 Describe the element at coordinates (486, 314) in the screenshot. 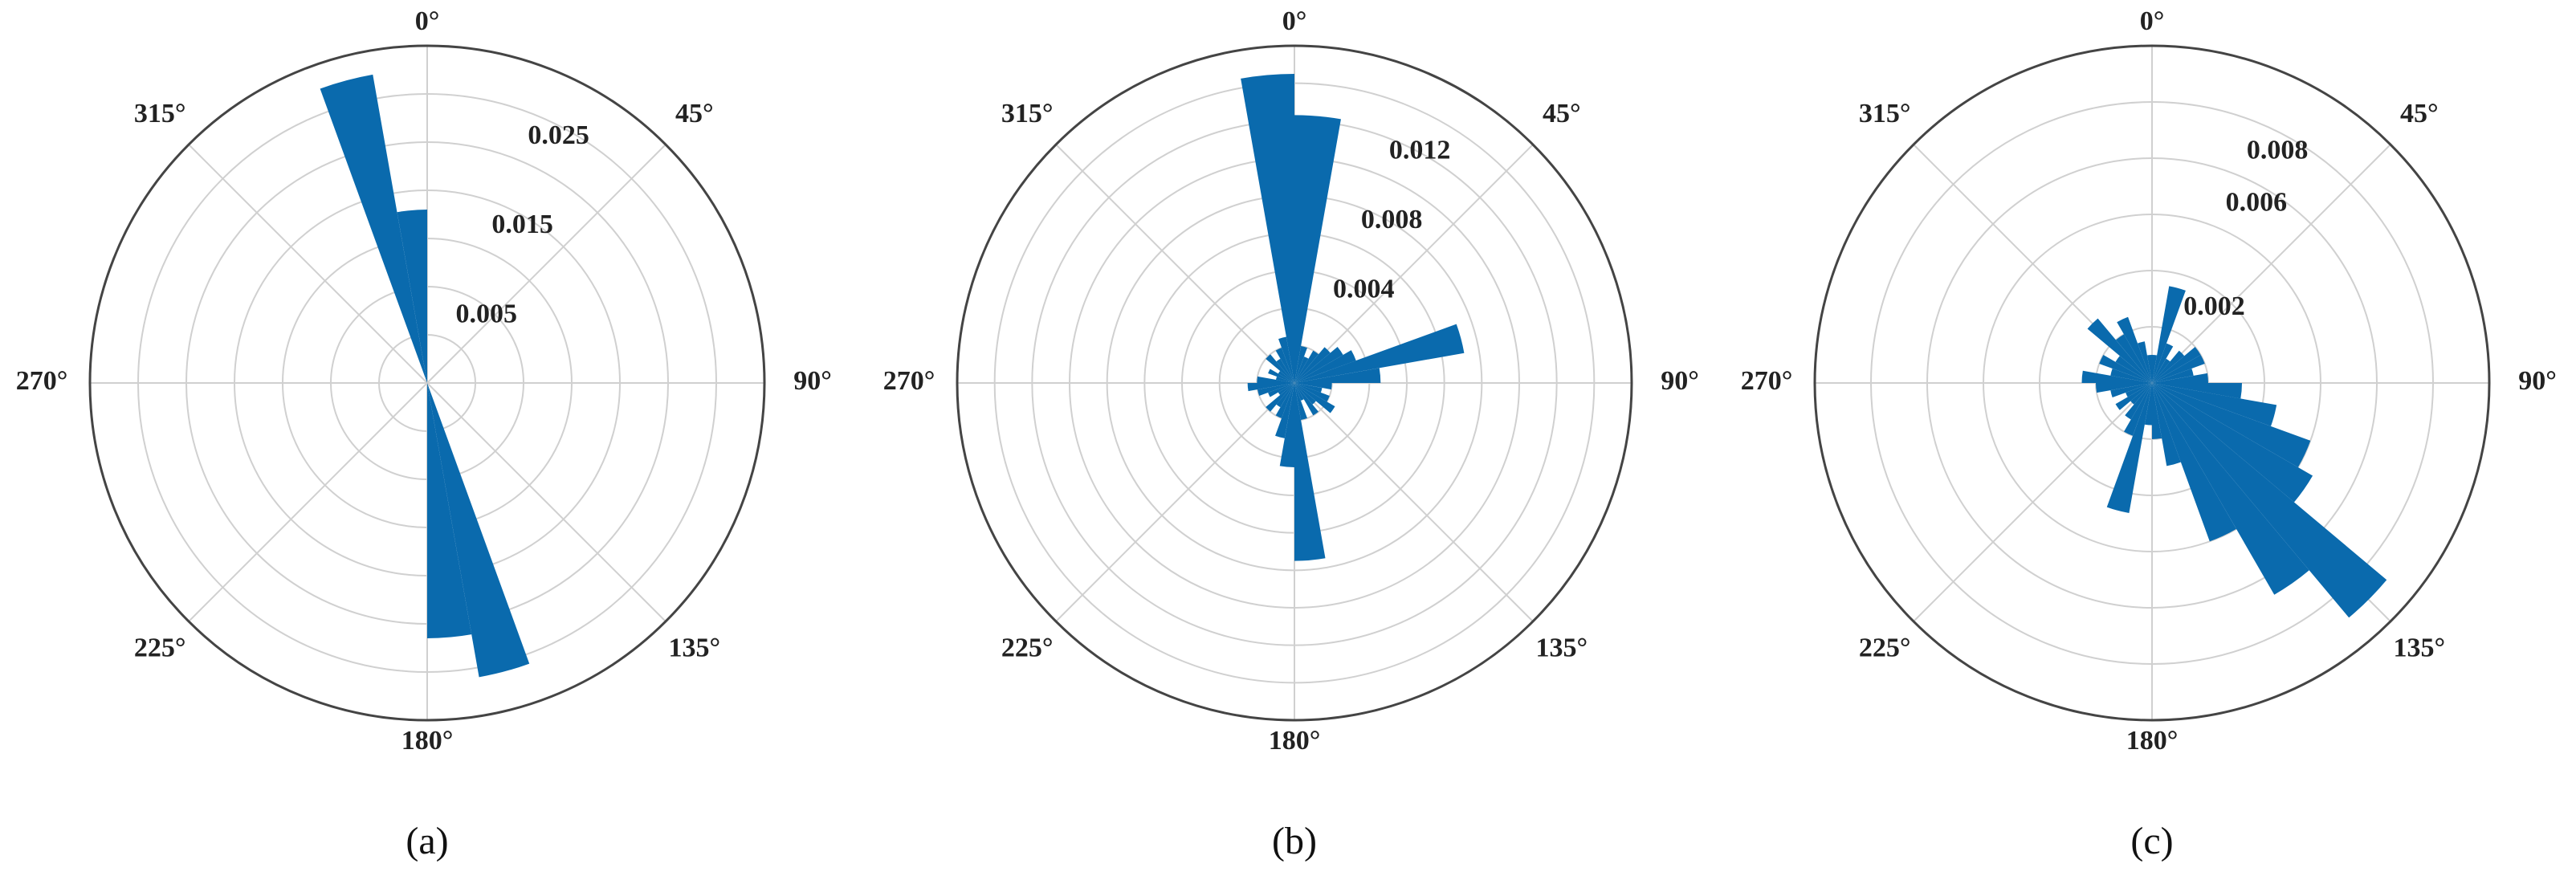

I see `r-tick-label: 0.005` at that location.